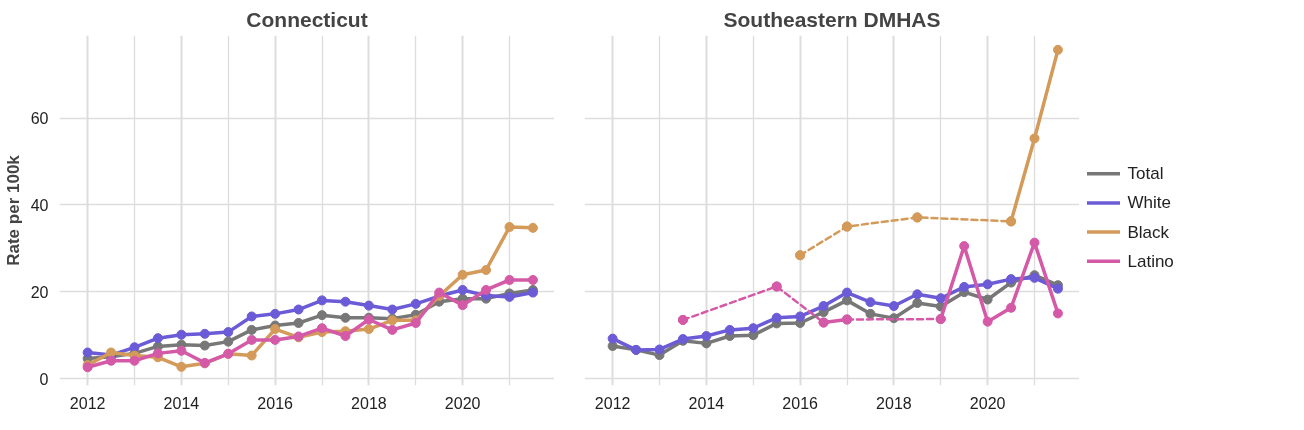 The height and width of the screenshot is (430, 1304). What do you see at coordinates (44, 379) in the screenshot?
I see `y-tick-label: 0` at bounding box center [44, 379].